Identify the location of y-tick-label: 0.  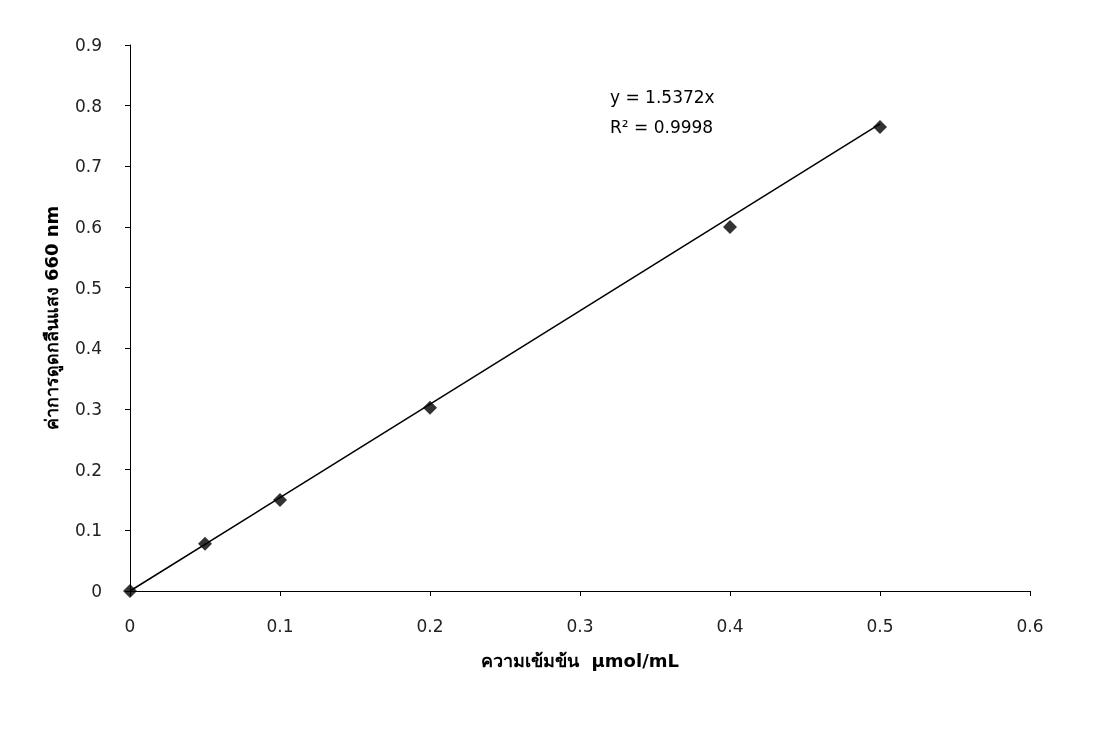
(96, 591).